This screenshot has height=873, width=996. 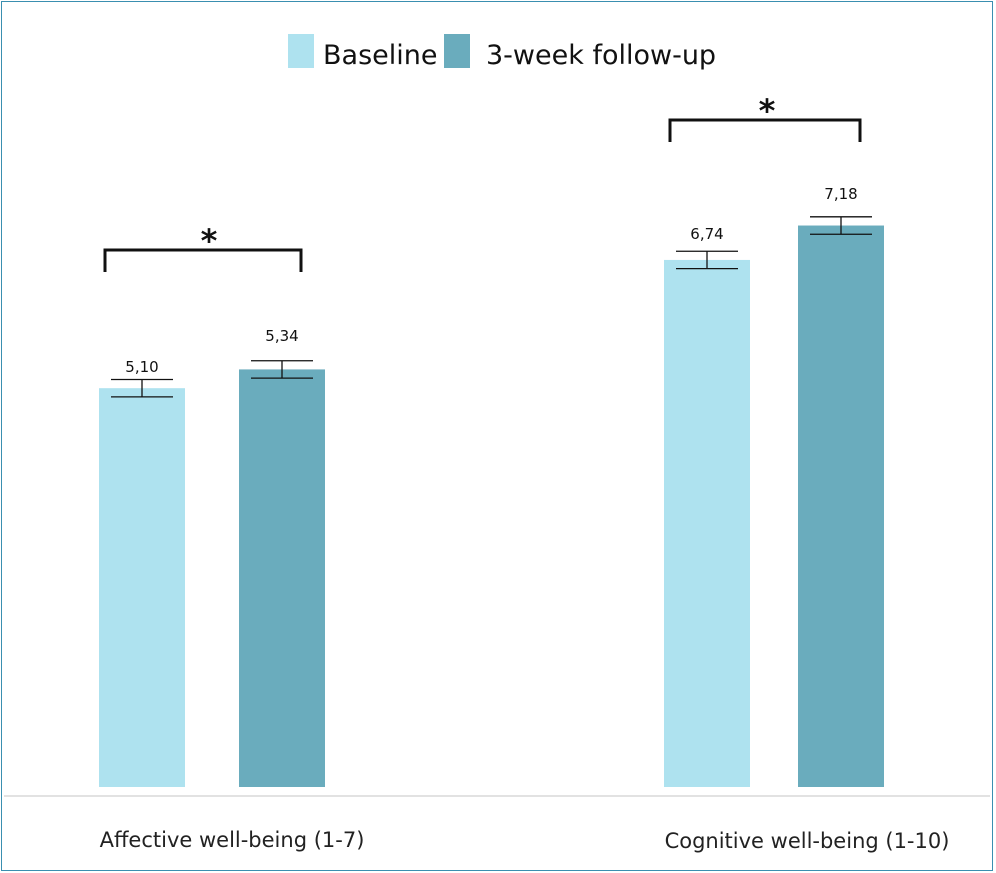 I want to click on legend-label-follow-up: 3-week follow-up, so click(x=601, y=55).